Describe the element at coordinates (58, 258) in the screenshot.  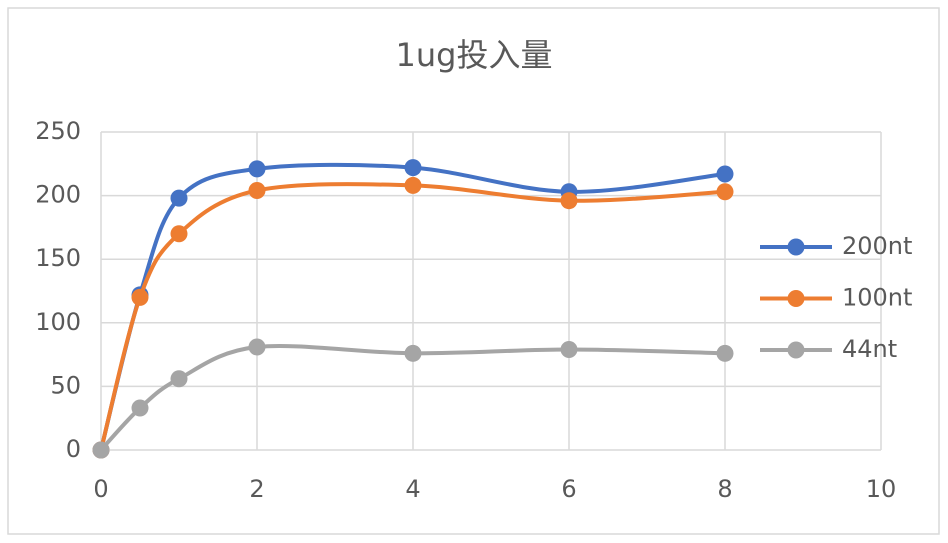
I see `y-tick-label: 150` at that location.